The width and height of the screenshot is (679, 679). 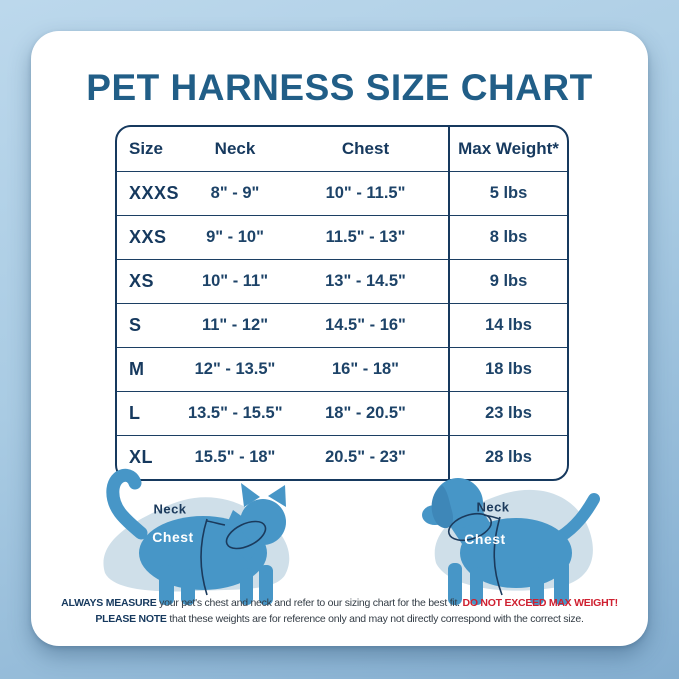 I want to click on neck-cell: 8" - 9", so click(x=235, y=193).